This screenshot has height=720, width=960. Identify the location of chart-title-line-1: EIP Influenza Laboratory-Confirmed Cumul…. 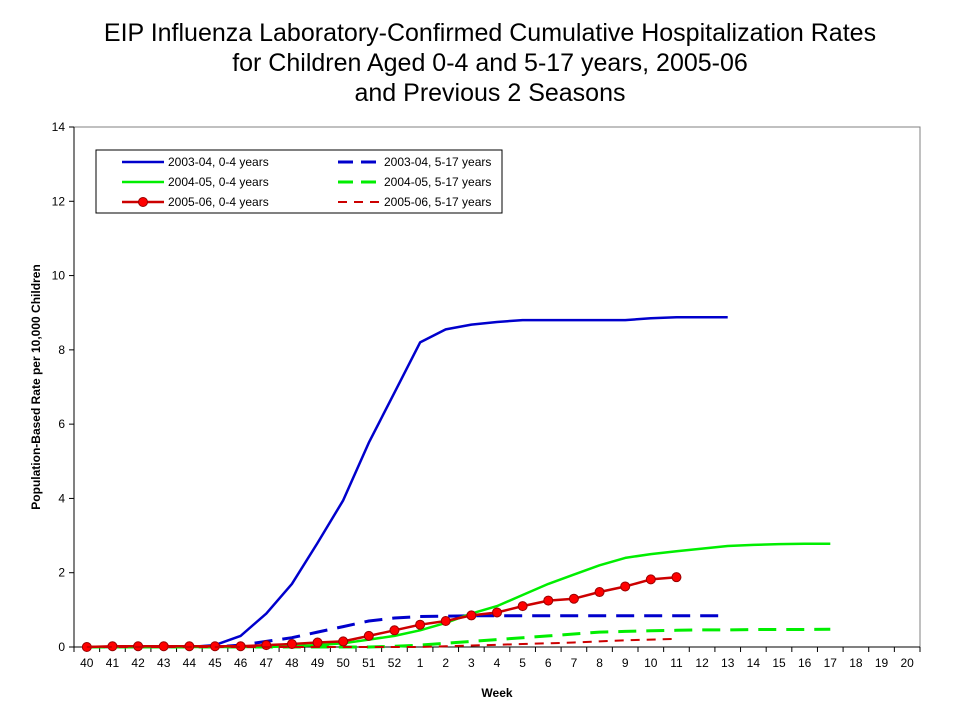
(490, 33).